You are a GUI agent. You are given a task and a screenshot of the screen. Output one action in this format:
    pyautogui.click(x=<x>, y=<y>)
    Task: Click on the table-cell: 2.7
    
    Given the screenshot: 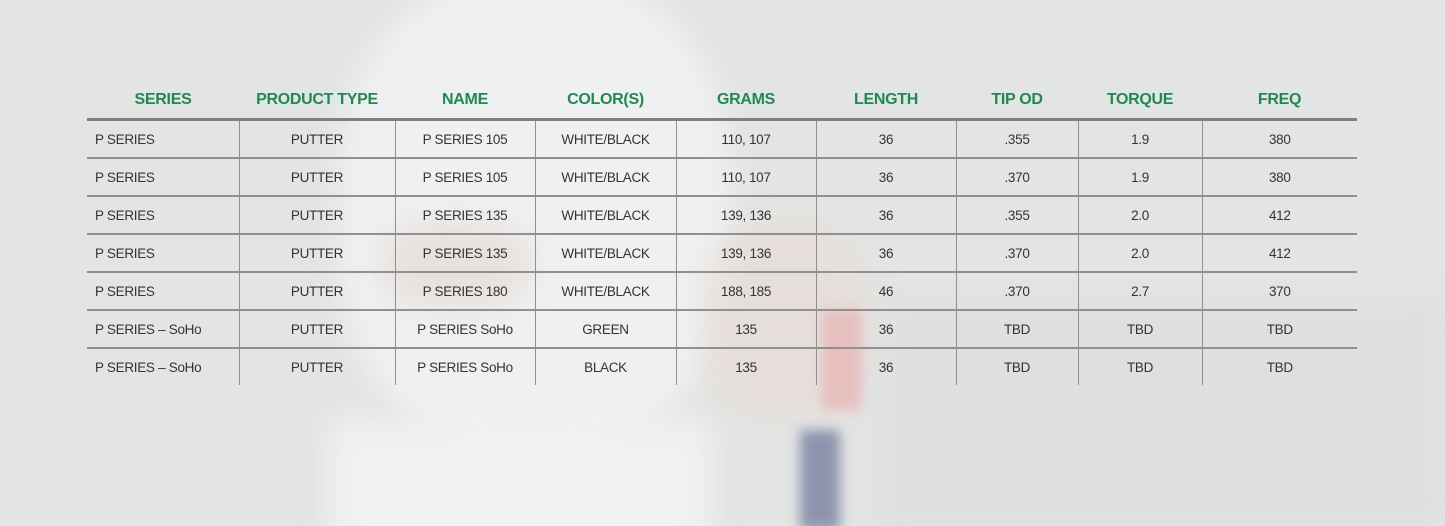 What is the action you would take?
    pyautogui.click(x=1139, y=291)
    